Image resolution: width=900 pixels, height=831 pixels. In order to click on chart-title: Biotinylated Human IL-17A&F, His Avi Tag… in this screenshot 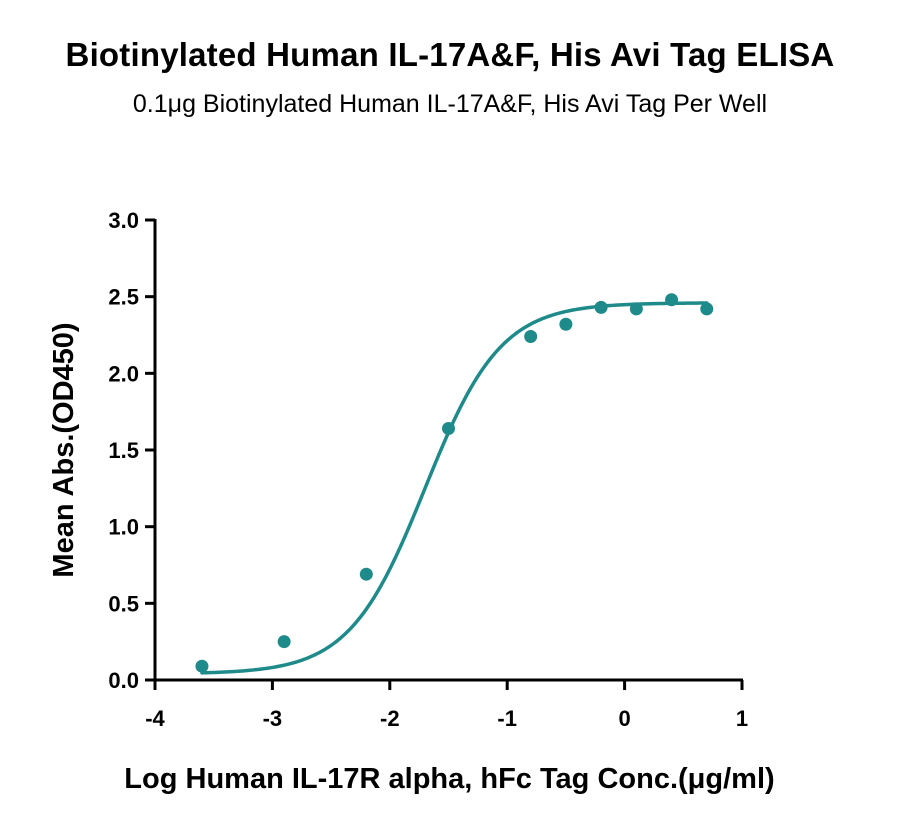, I will do `click(450, 54)`.